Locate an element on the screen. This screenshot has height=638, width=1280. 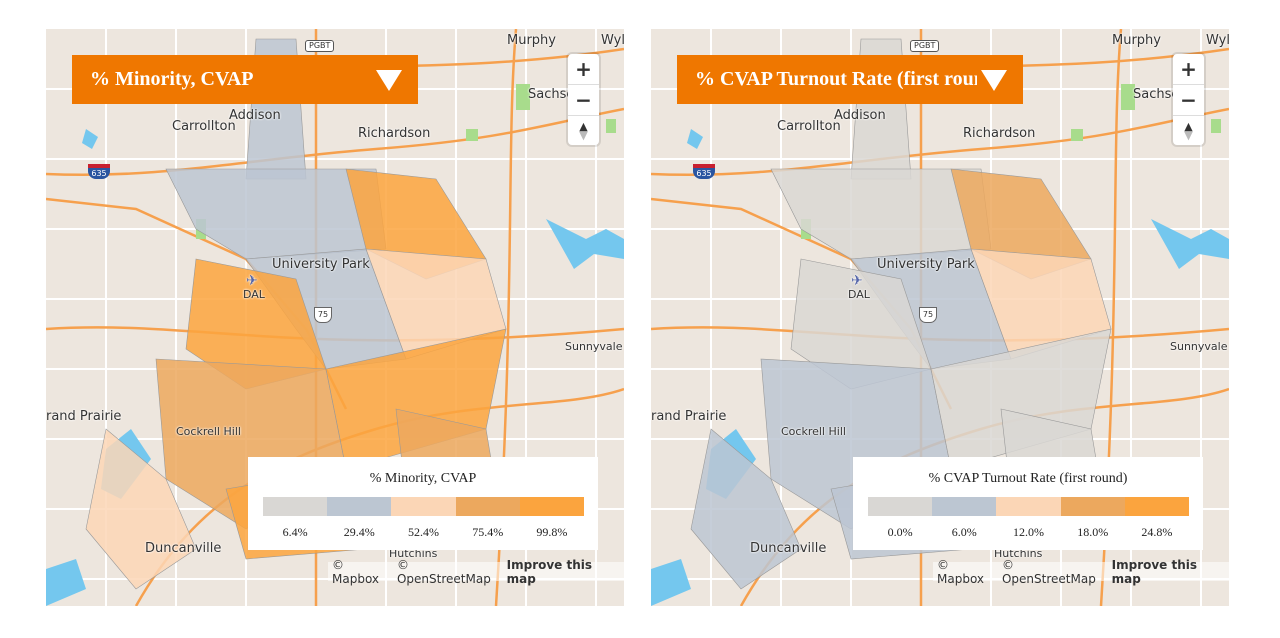
legend-tick-label: 0.0% is located at coordinates (900, 532).